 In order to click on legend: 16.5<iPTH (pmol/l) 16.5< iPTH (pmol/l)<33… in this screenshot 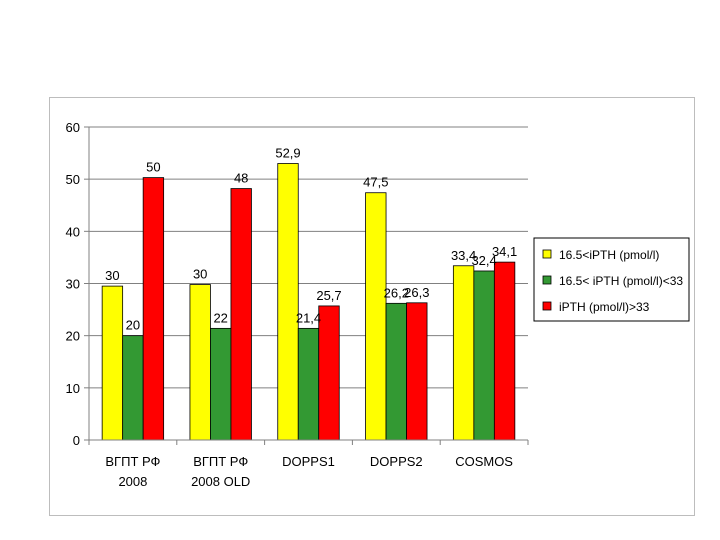, I will do `click(611, 279)`.